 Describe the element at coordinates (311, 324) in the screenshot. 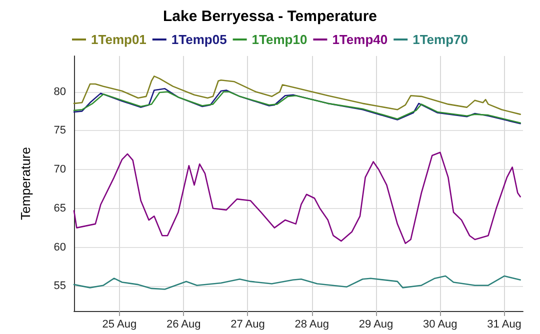

I see `x-tick-label: 28 Aug` at that location.